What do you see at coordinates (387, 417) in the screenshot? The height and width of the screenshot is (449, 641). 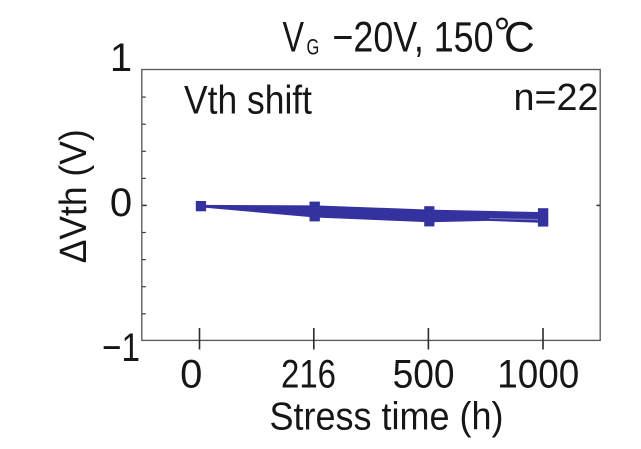 I see `svg-text: Stress time (h)` at bounding box center [387, 417].